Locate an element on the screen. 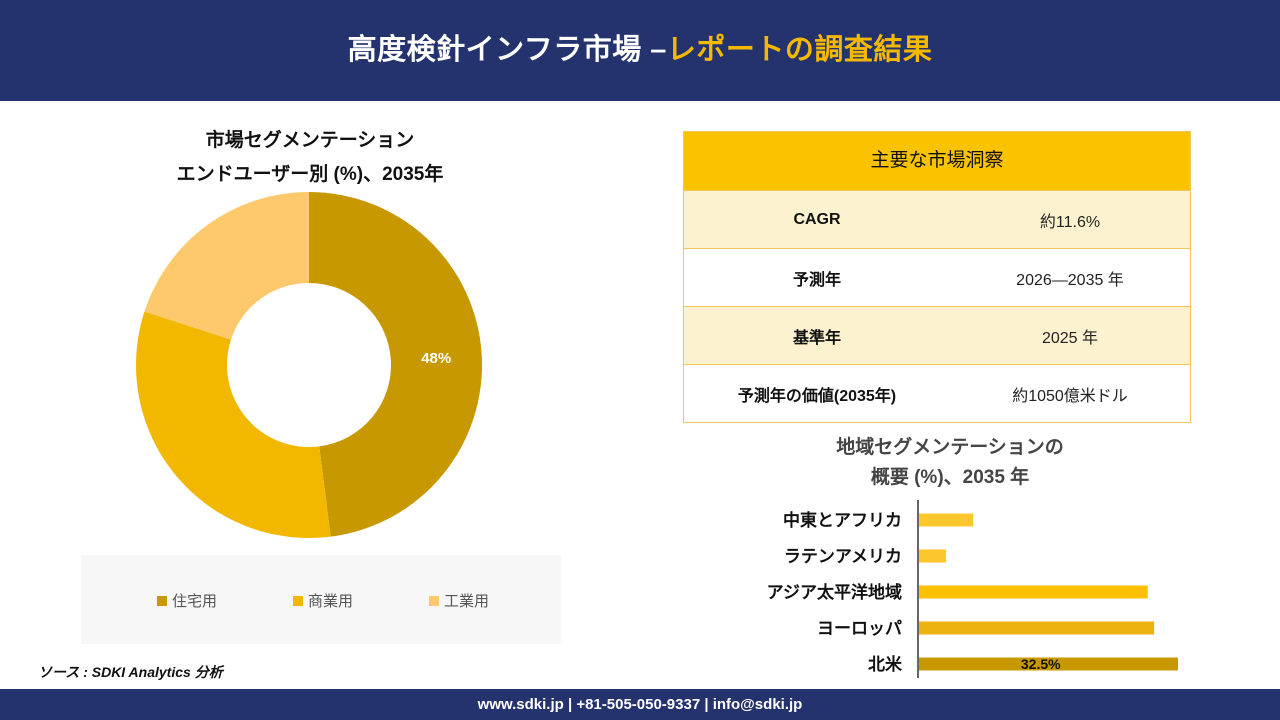  legend-label-commercial: 商業用 is located at coordinates (331, 601).